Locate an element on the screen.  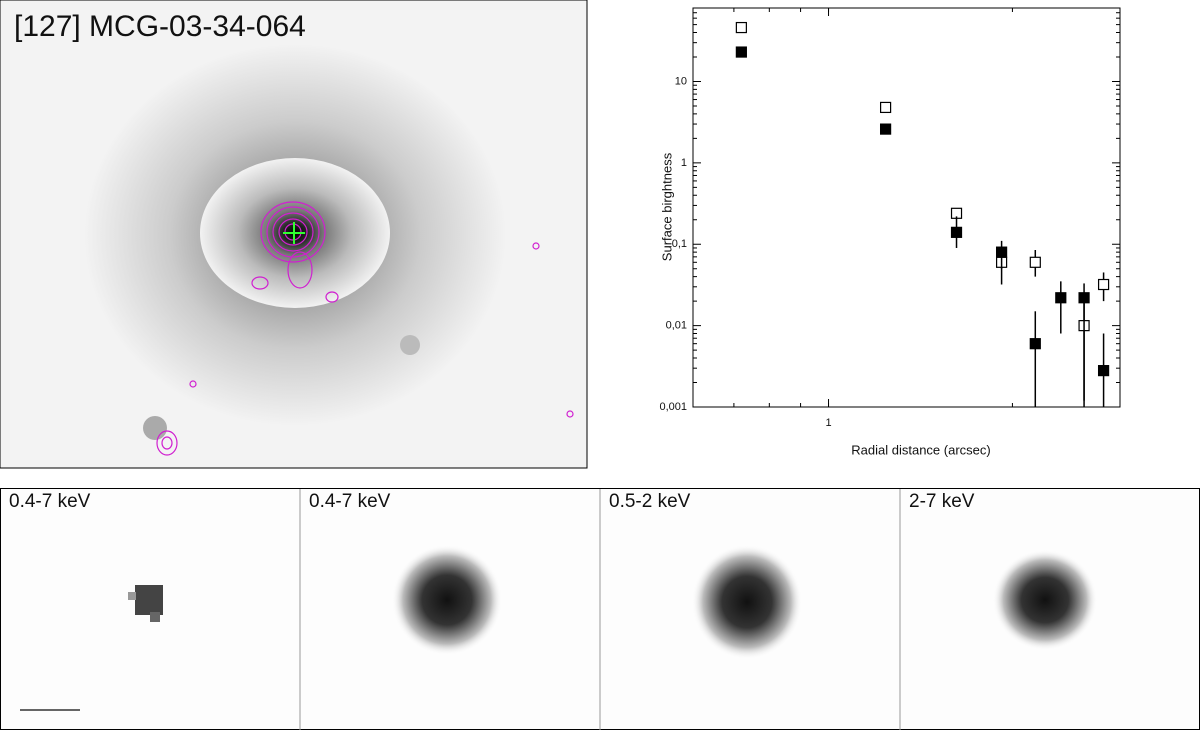
image-title: [127] MCG-03-34-064 is located at coordinates (160, 26).